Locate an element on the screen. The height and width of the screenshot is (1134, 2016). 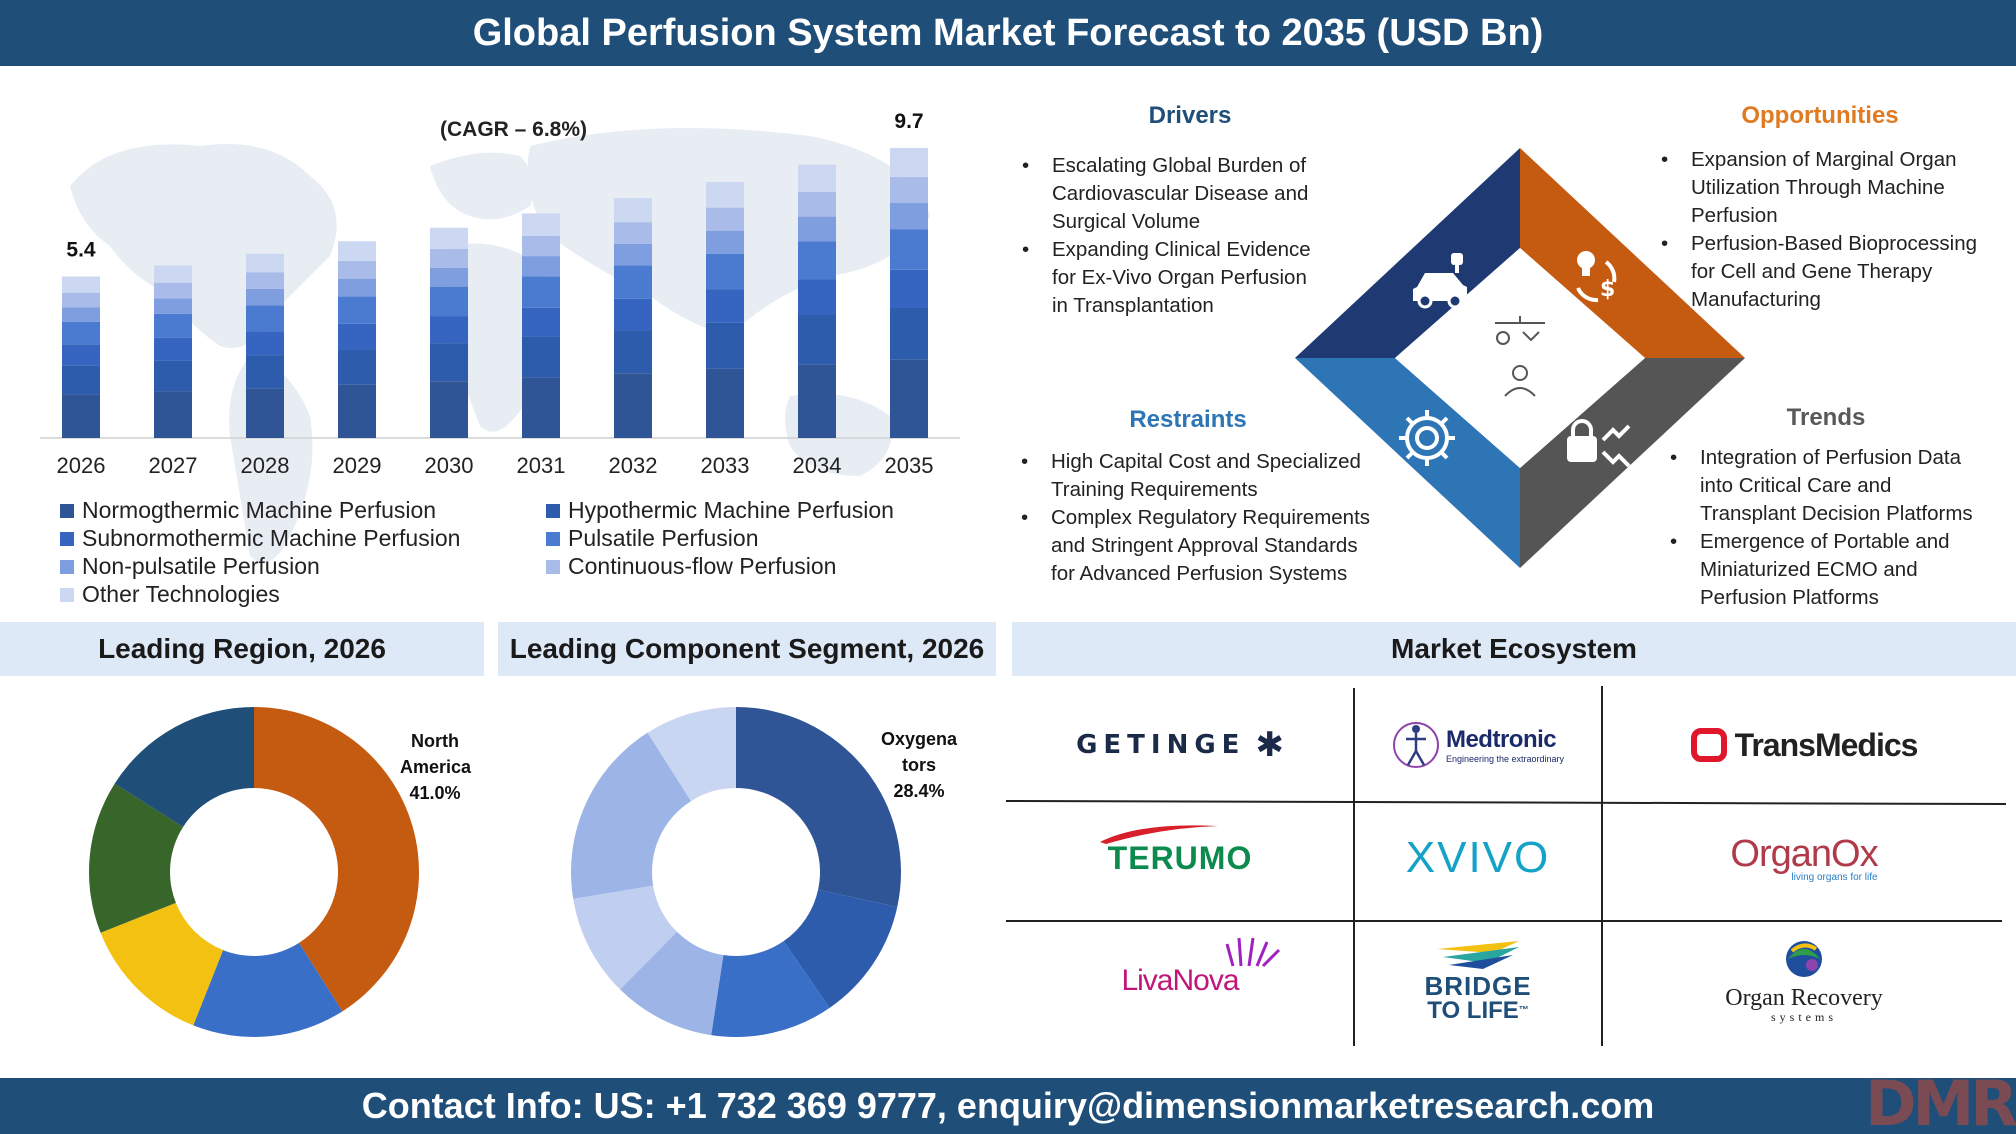
livanova-logo: LivaNova is located at coordinates (1180, 981).